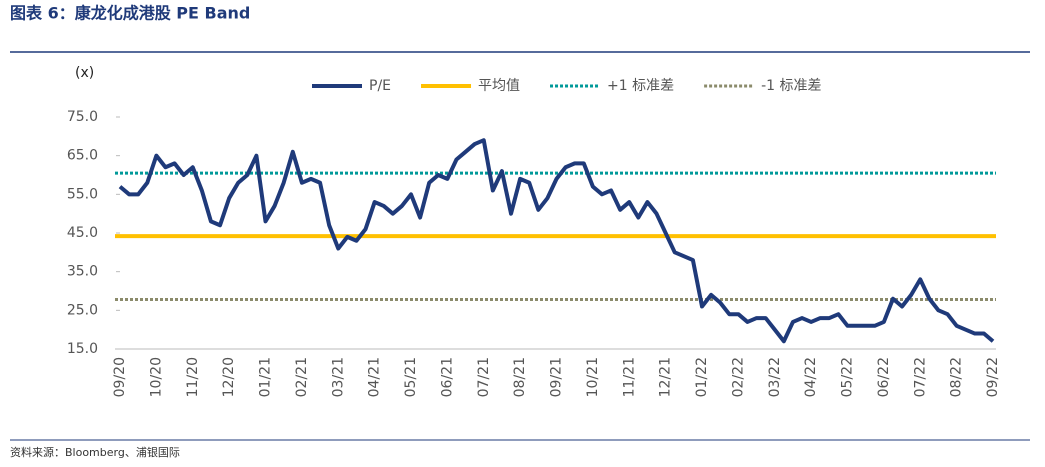 The image size is (1045, 467). Describe the element at coordinates (380, 86) in the screenshot. I see `legend-label: P/E` at that location.